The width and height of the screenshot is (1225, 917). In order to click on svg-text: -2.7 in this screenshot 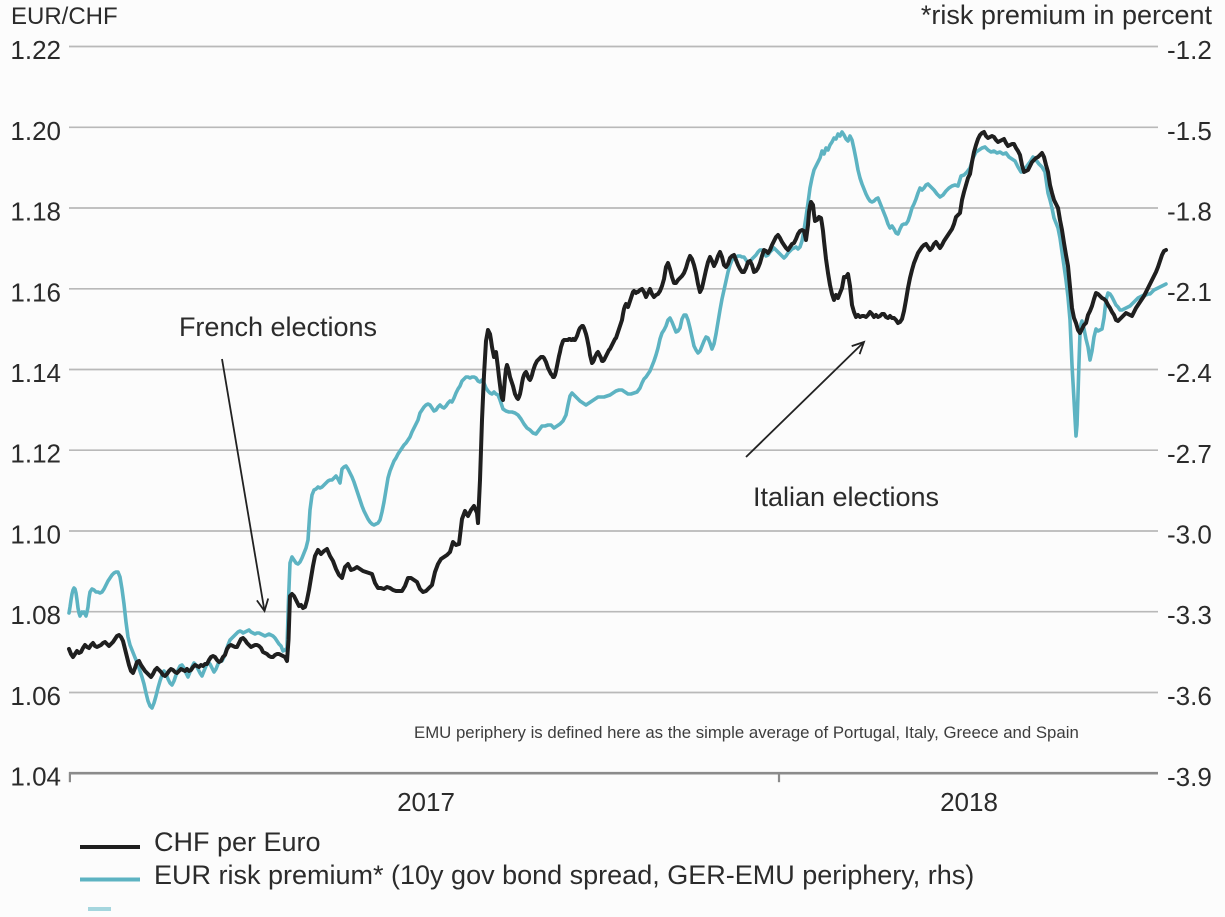, I will do `click(1189, 454)`.